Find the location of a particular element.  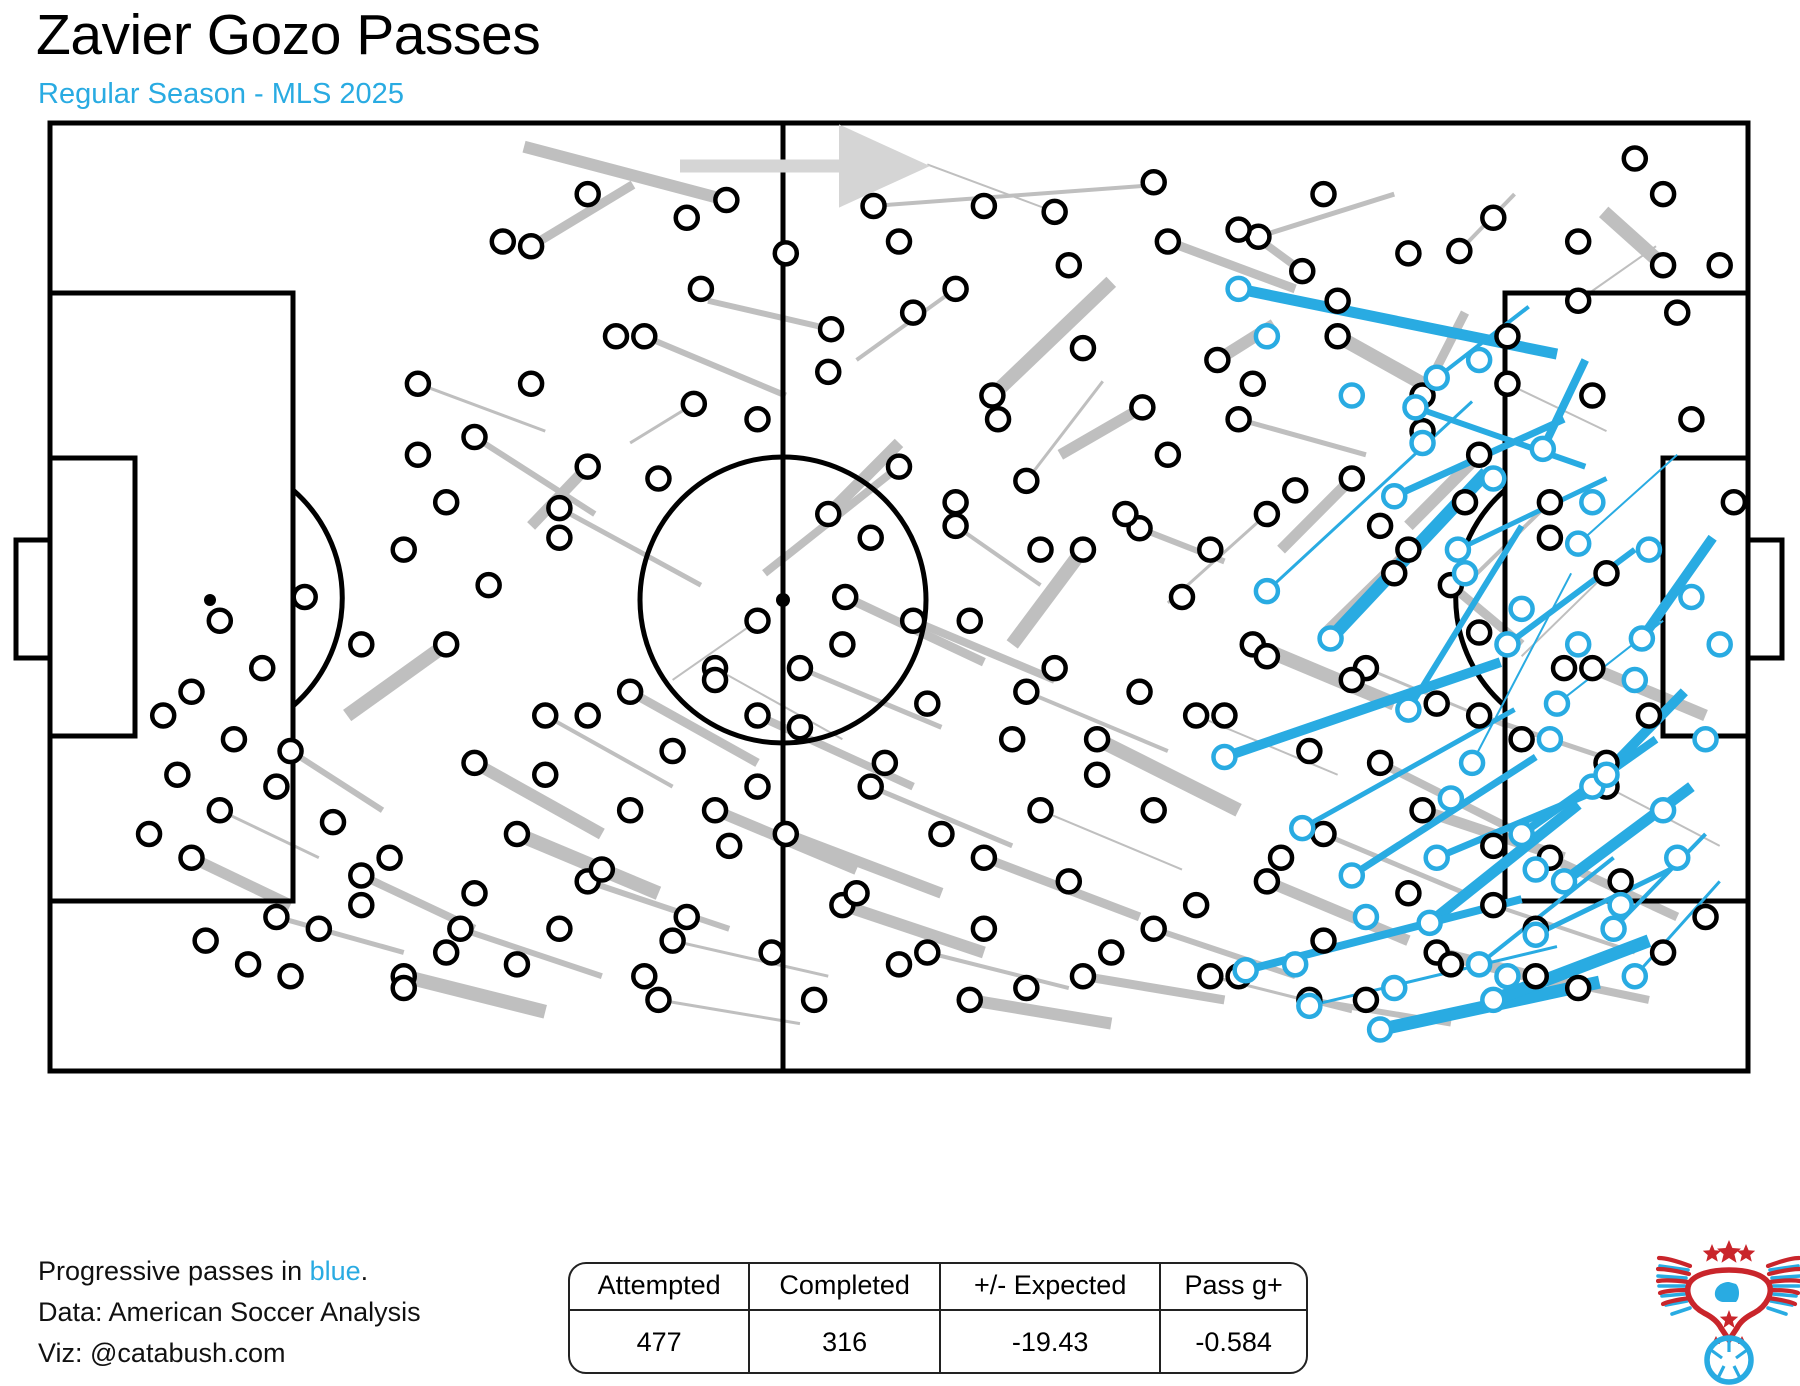

stats-header-attempted: Attempted is located at coordinates (660, 1287).